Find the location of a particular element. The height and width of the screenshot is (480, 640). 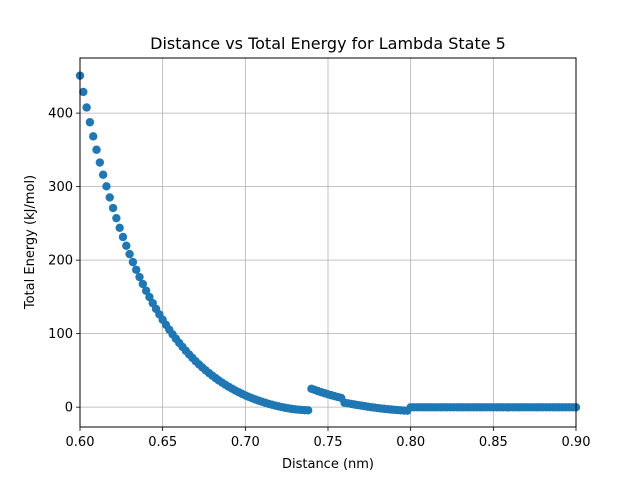

y-tick-label: 400 is located at coordinates (60, 114).